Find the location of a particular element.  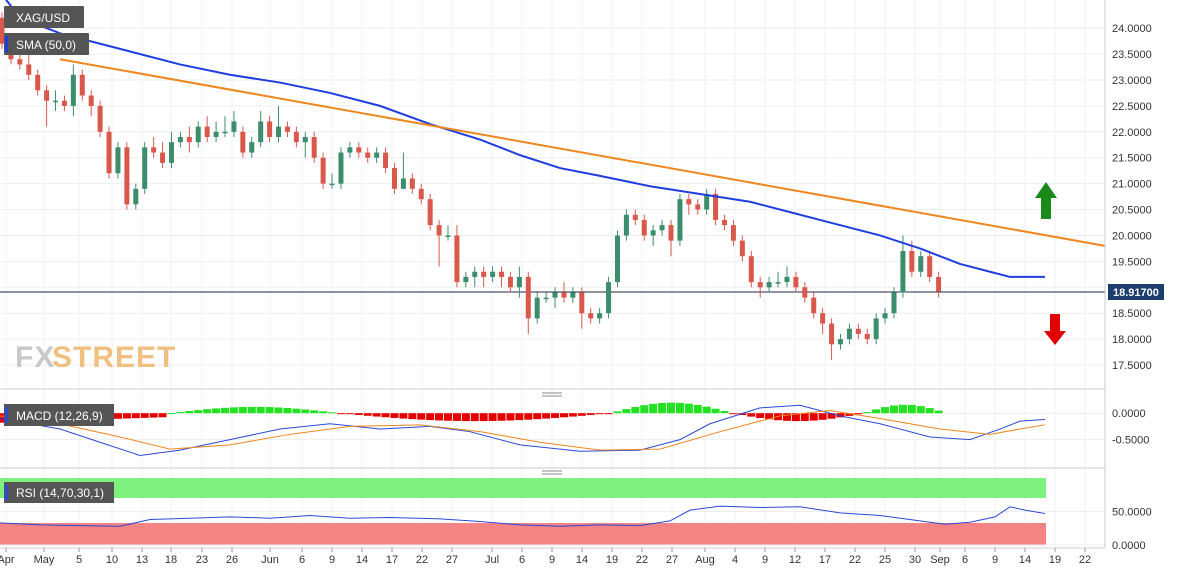

y-tick-label: 23.5000 is located at coordinates (1132, 55).